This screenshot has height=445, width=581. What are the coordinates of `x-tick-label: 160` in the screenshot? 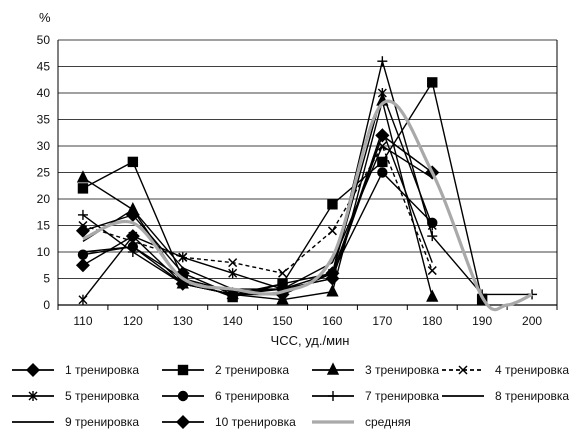 It's located at (332, 321).